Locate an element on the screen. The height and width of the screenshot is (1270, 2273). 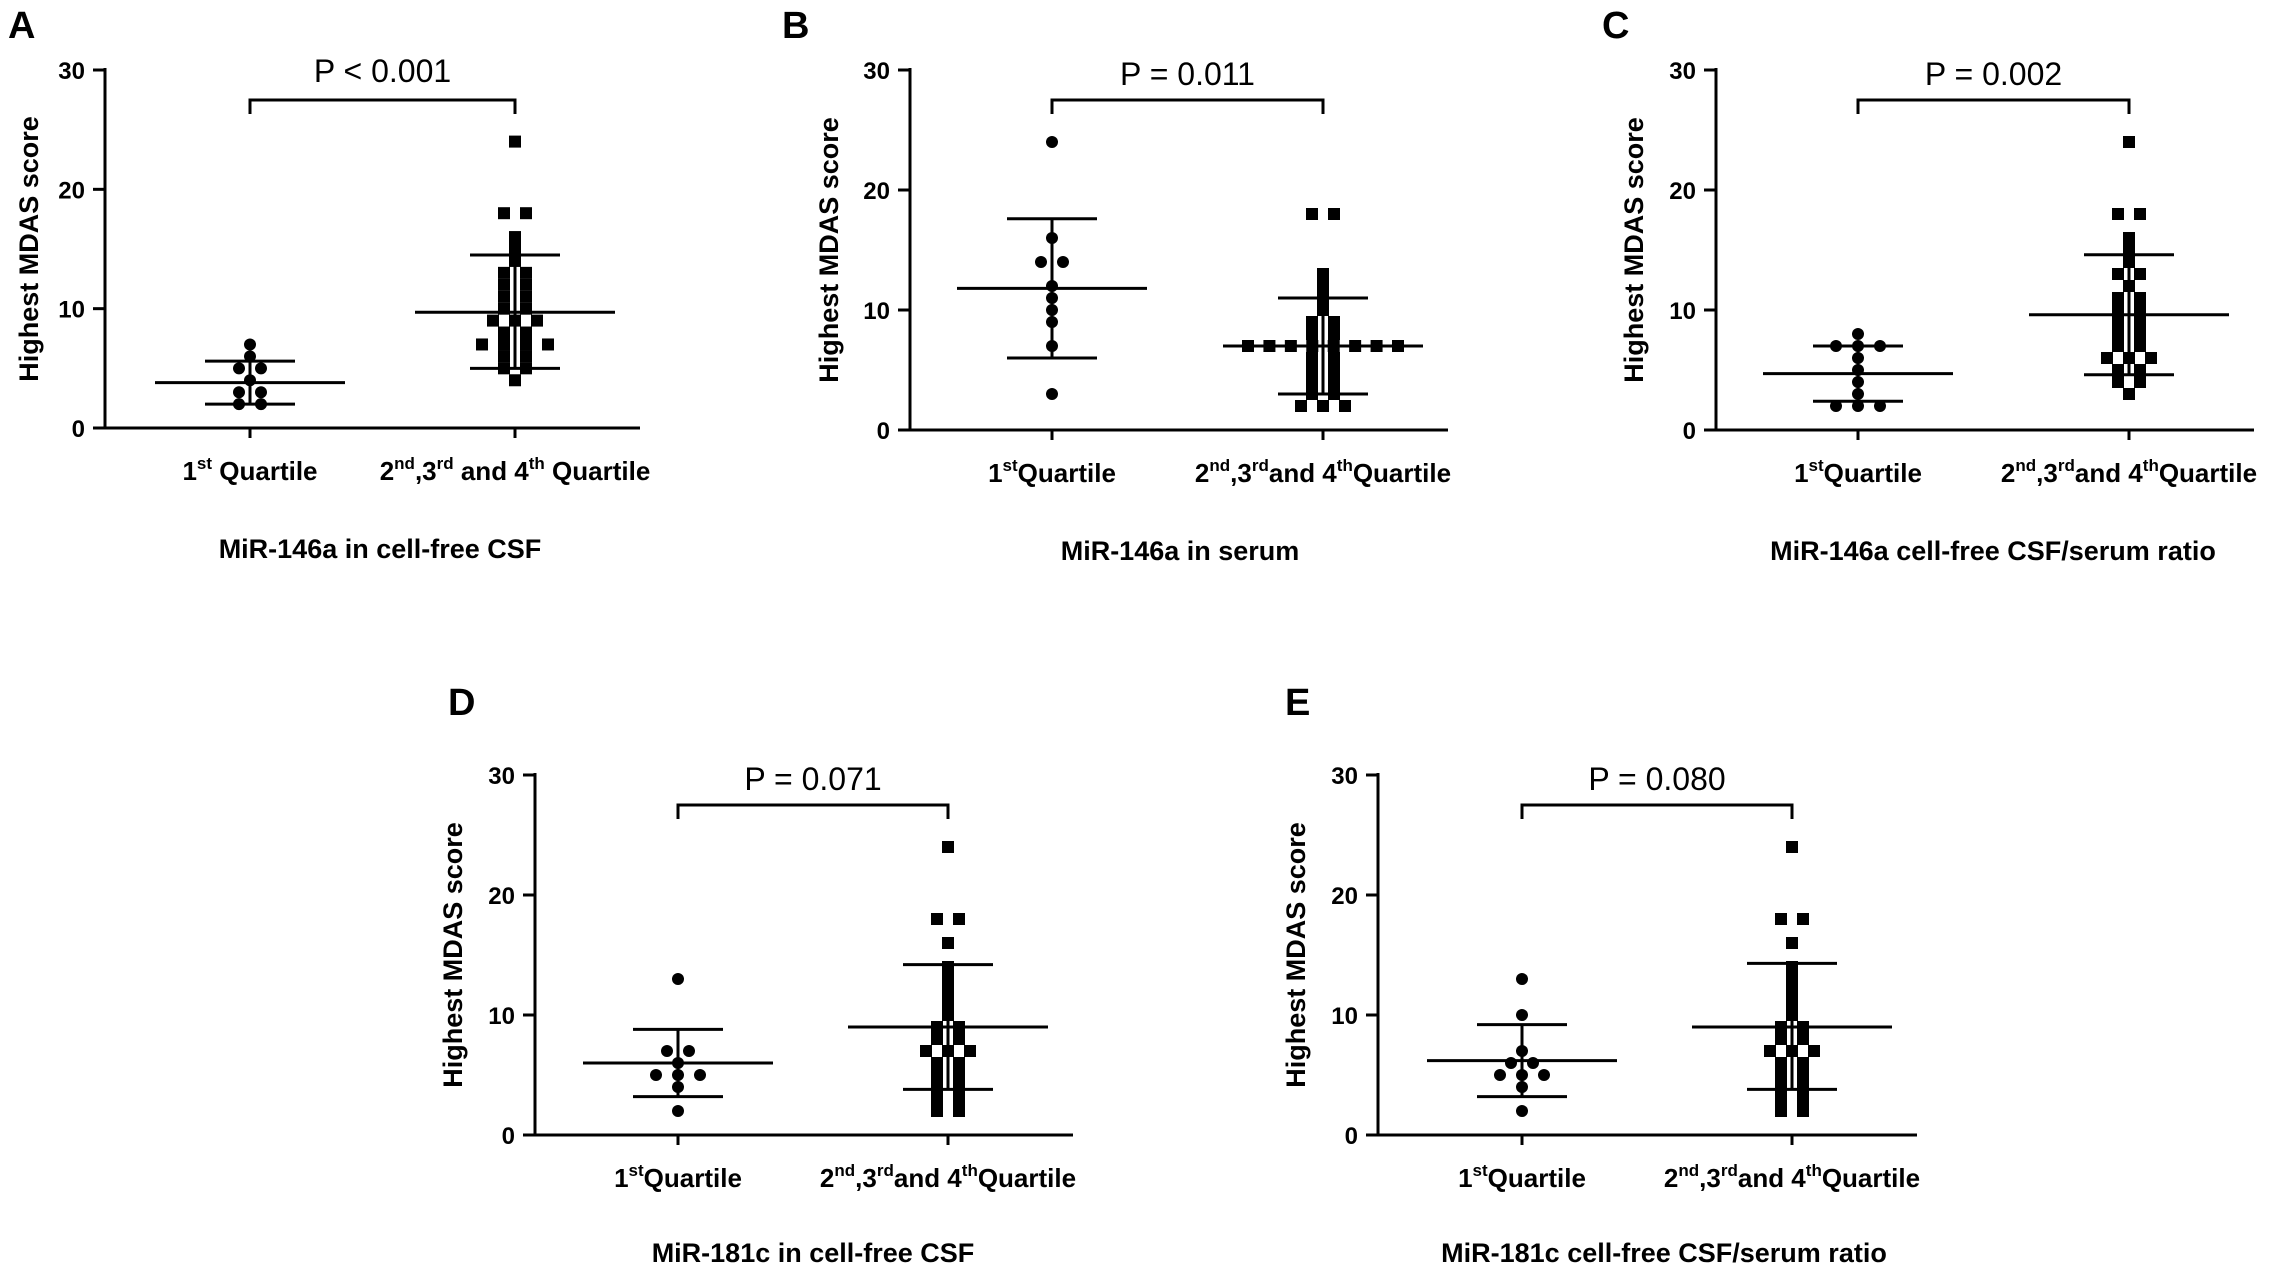
significance-bracket is located at coordinates (1187, 106).